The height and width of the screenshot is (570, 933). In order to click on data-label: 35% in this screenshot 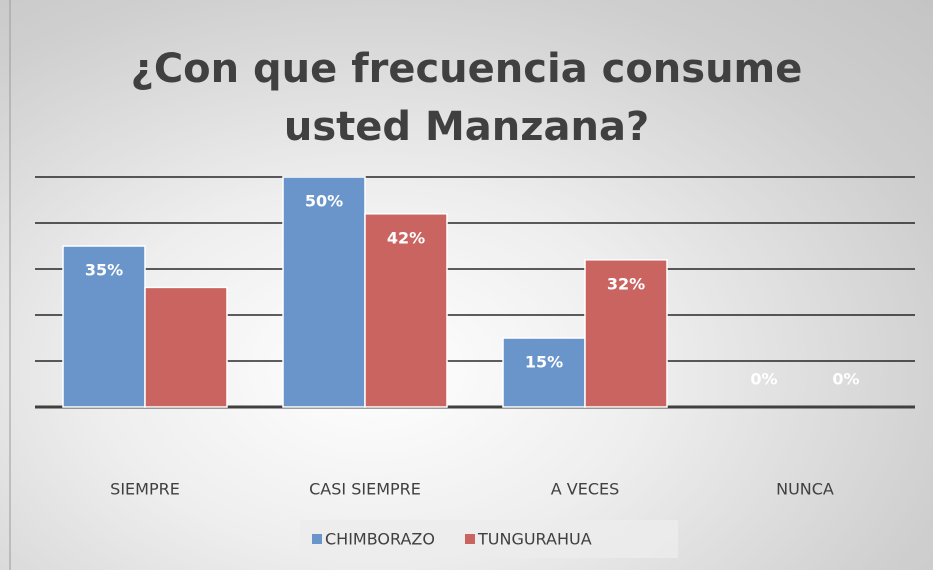, I will do `click(104, 270)`.